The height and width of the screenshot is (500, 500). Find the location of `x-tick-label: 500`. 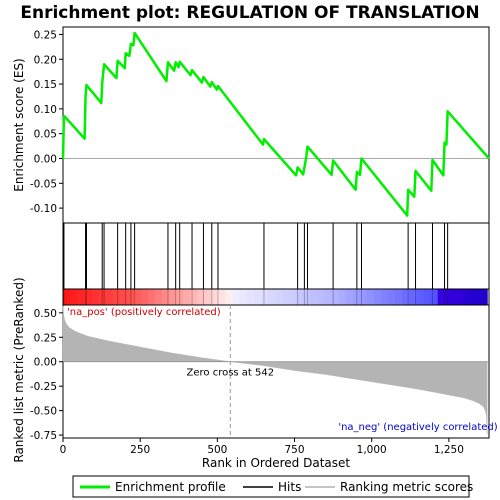

x-tick-label: 500 is located at coordinates (217, 450).